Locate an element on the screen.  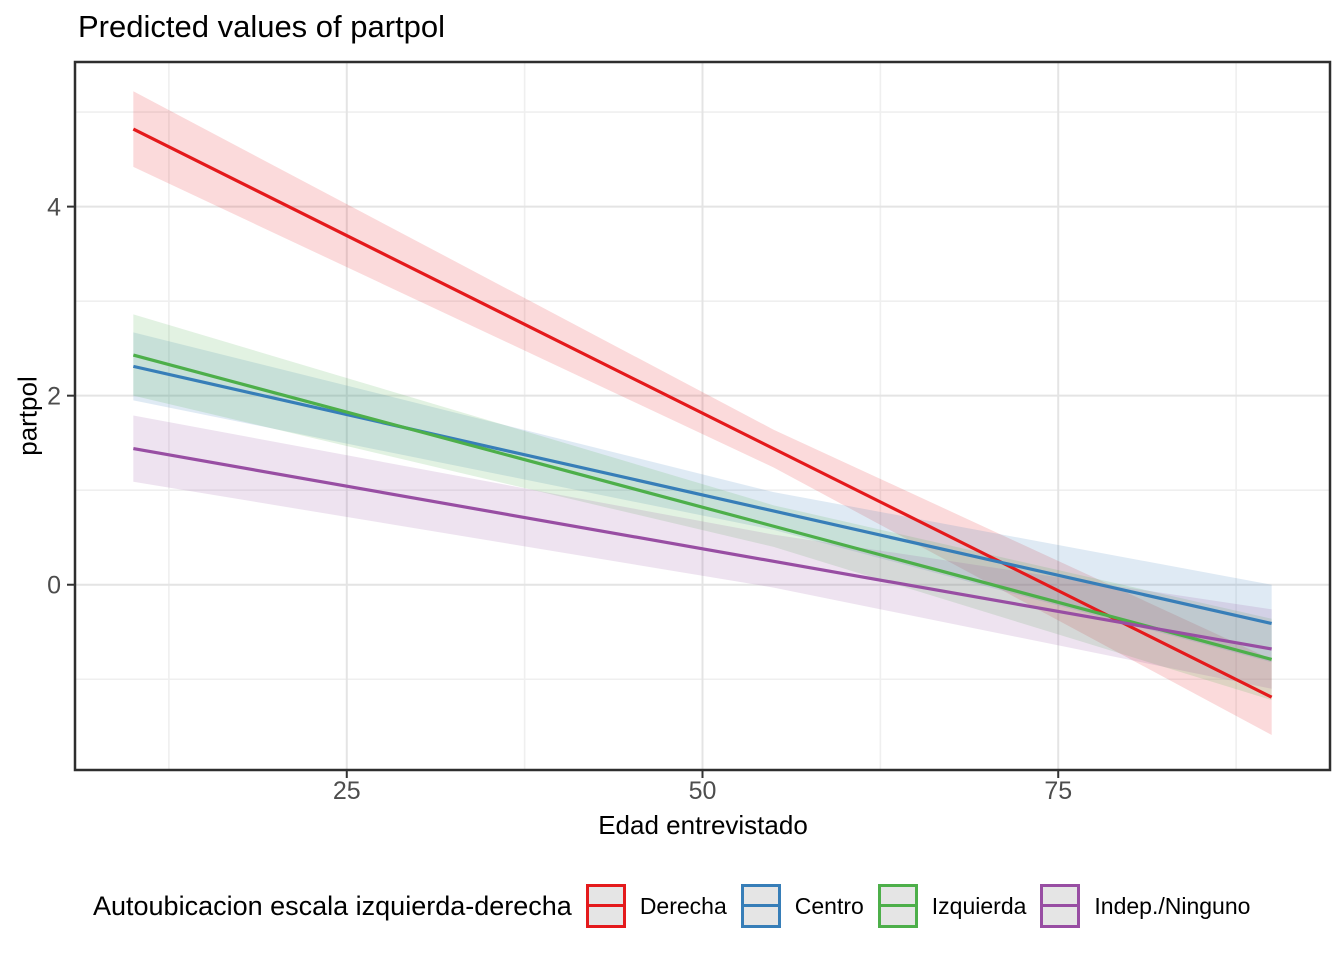
legend-entry-centro: Centro is located at coordinates (802, 906).